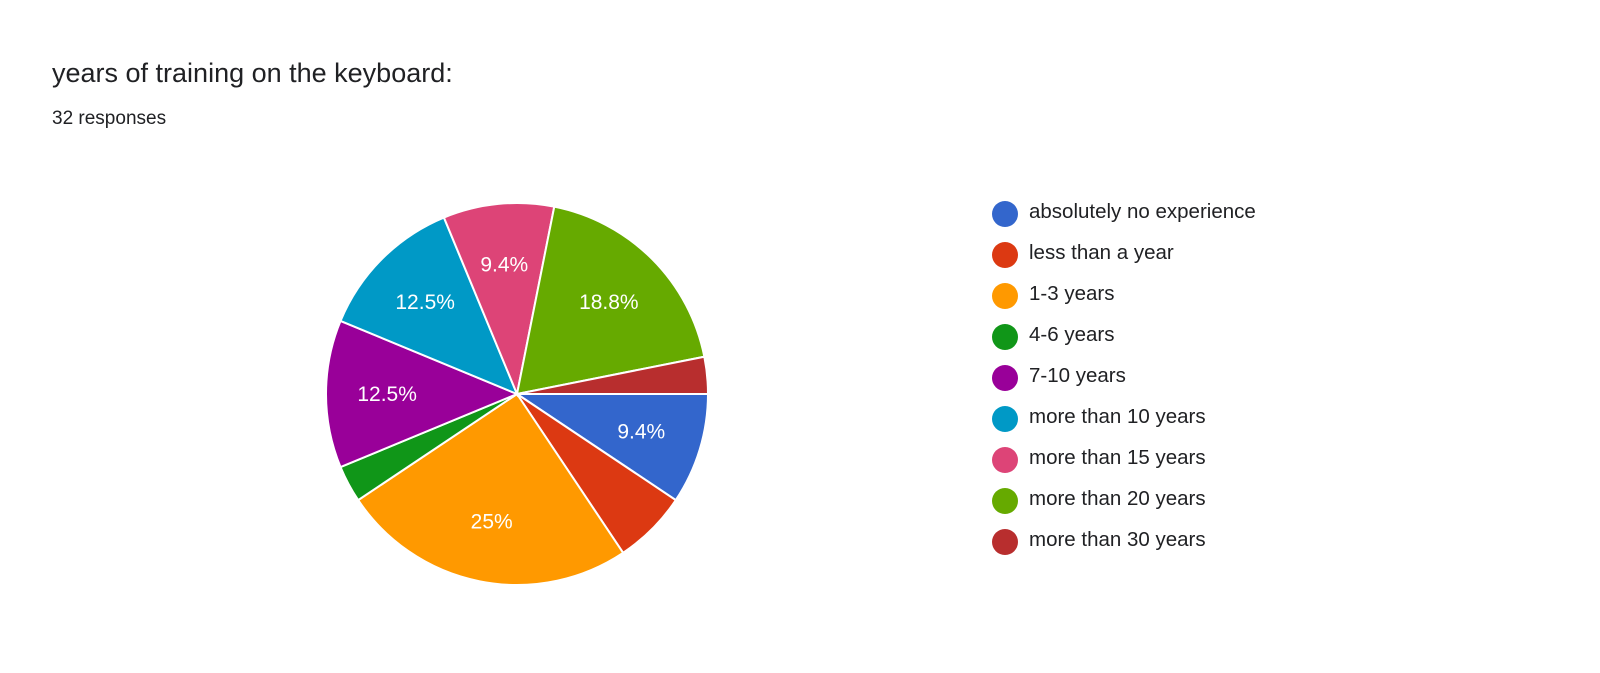  What do you see at coordinates (252, 73) in the screenshot?
I see `chart-title: years of training on the keyboard:` at bounding box center [252, 73].